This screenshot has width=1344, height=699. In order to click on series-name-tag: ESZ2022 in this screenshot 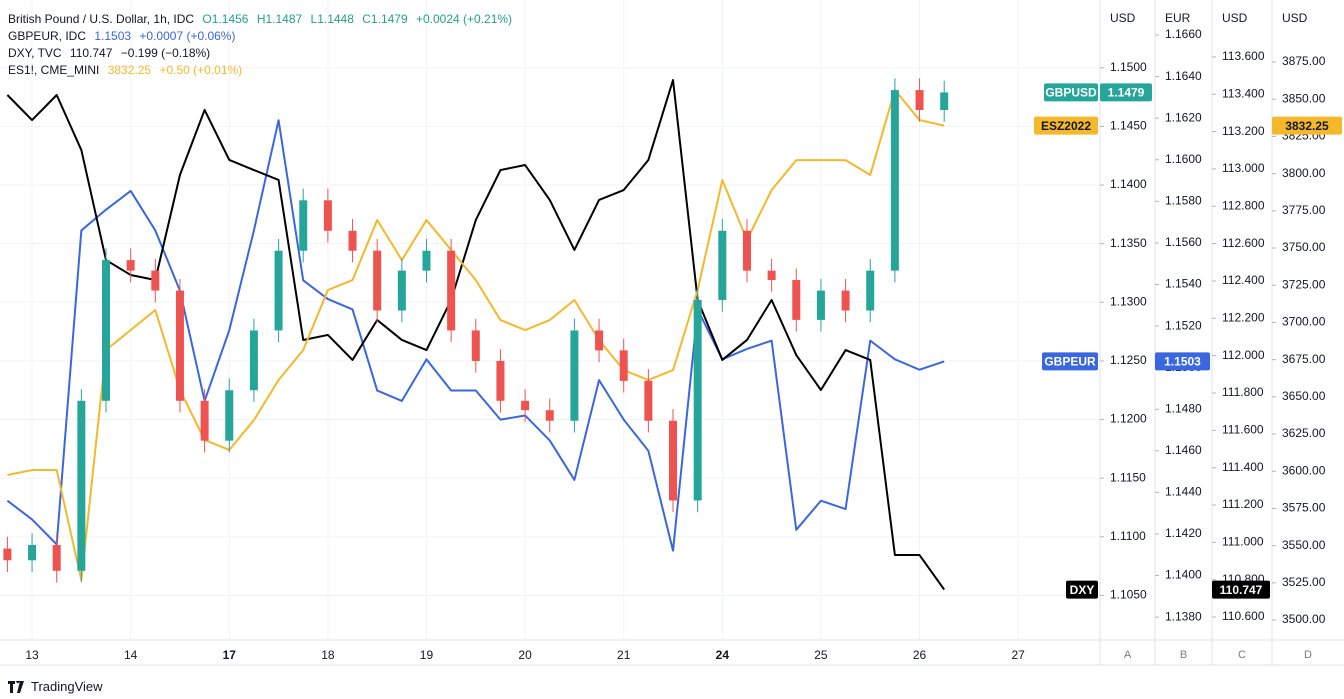, I will do `click(1066, 126)`.